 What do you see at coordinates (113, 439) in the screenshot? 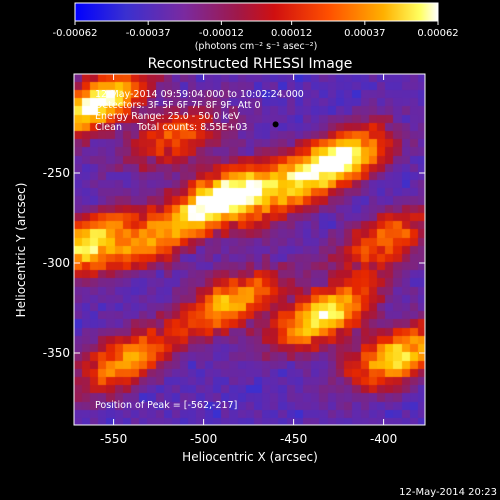
I see `x-tick-label: -550` at bounding box center [113, 439].